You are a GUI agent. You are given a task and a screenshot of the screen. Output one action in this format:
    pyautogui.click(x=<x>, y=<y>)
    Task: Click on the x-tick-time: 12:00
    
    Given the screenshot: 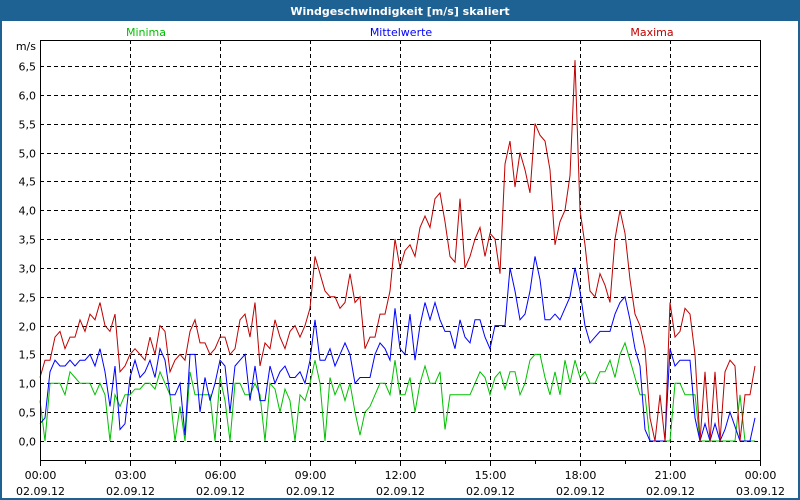 What is the action you would take?
    pyautogui.click(x=401, y=475)
    